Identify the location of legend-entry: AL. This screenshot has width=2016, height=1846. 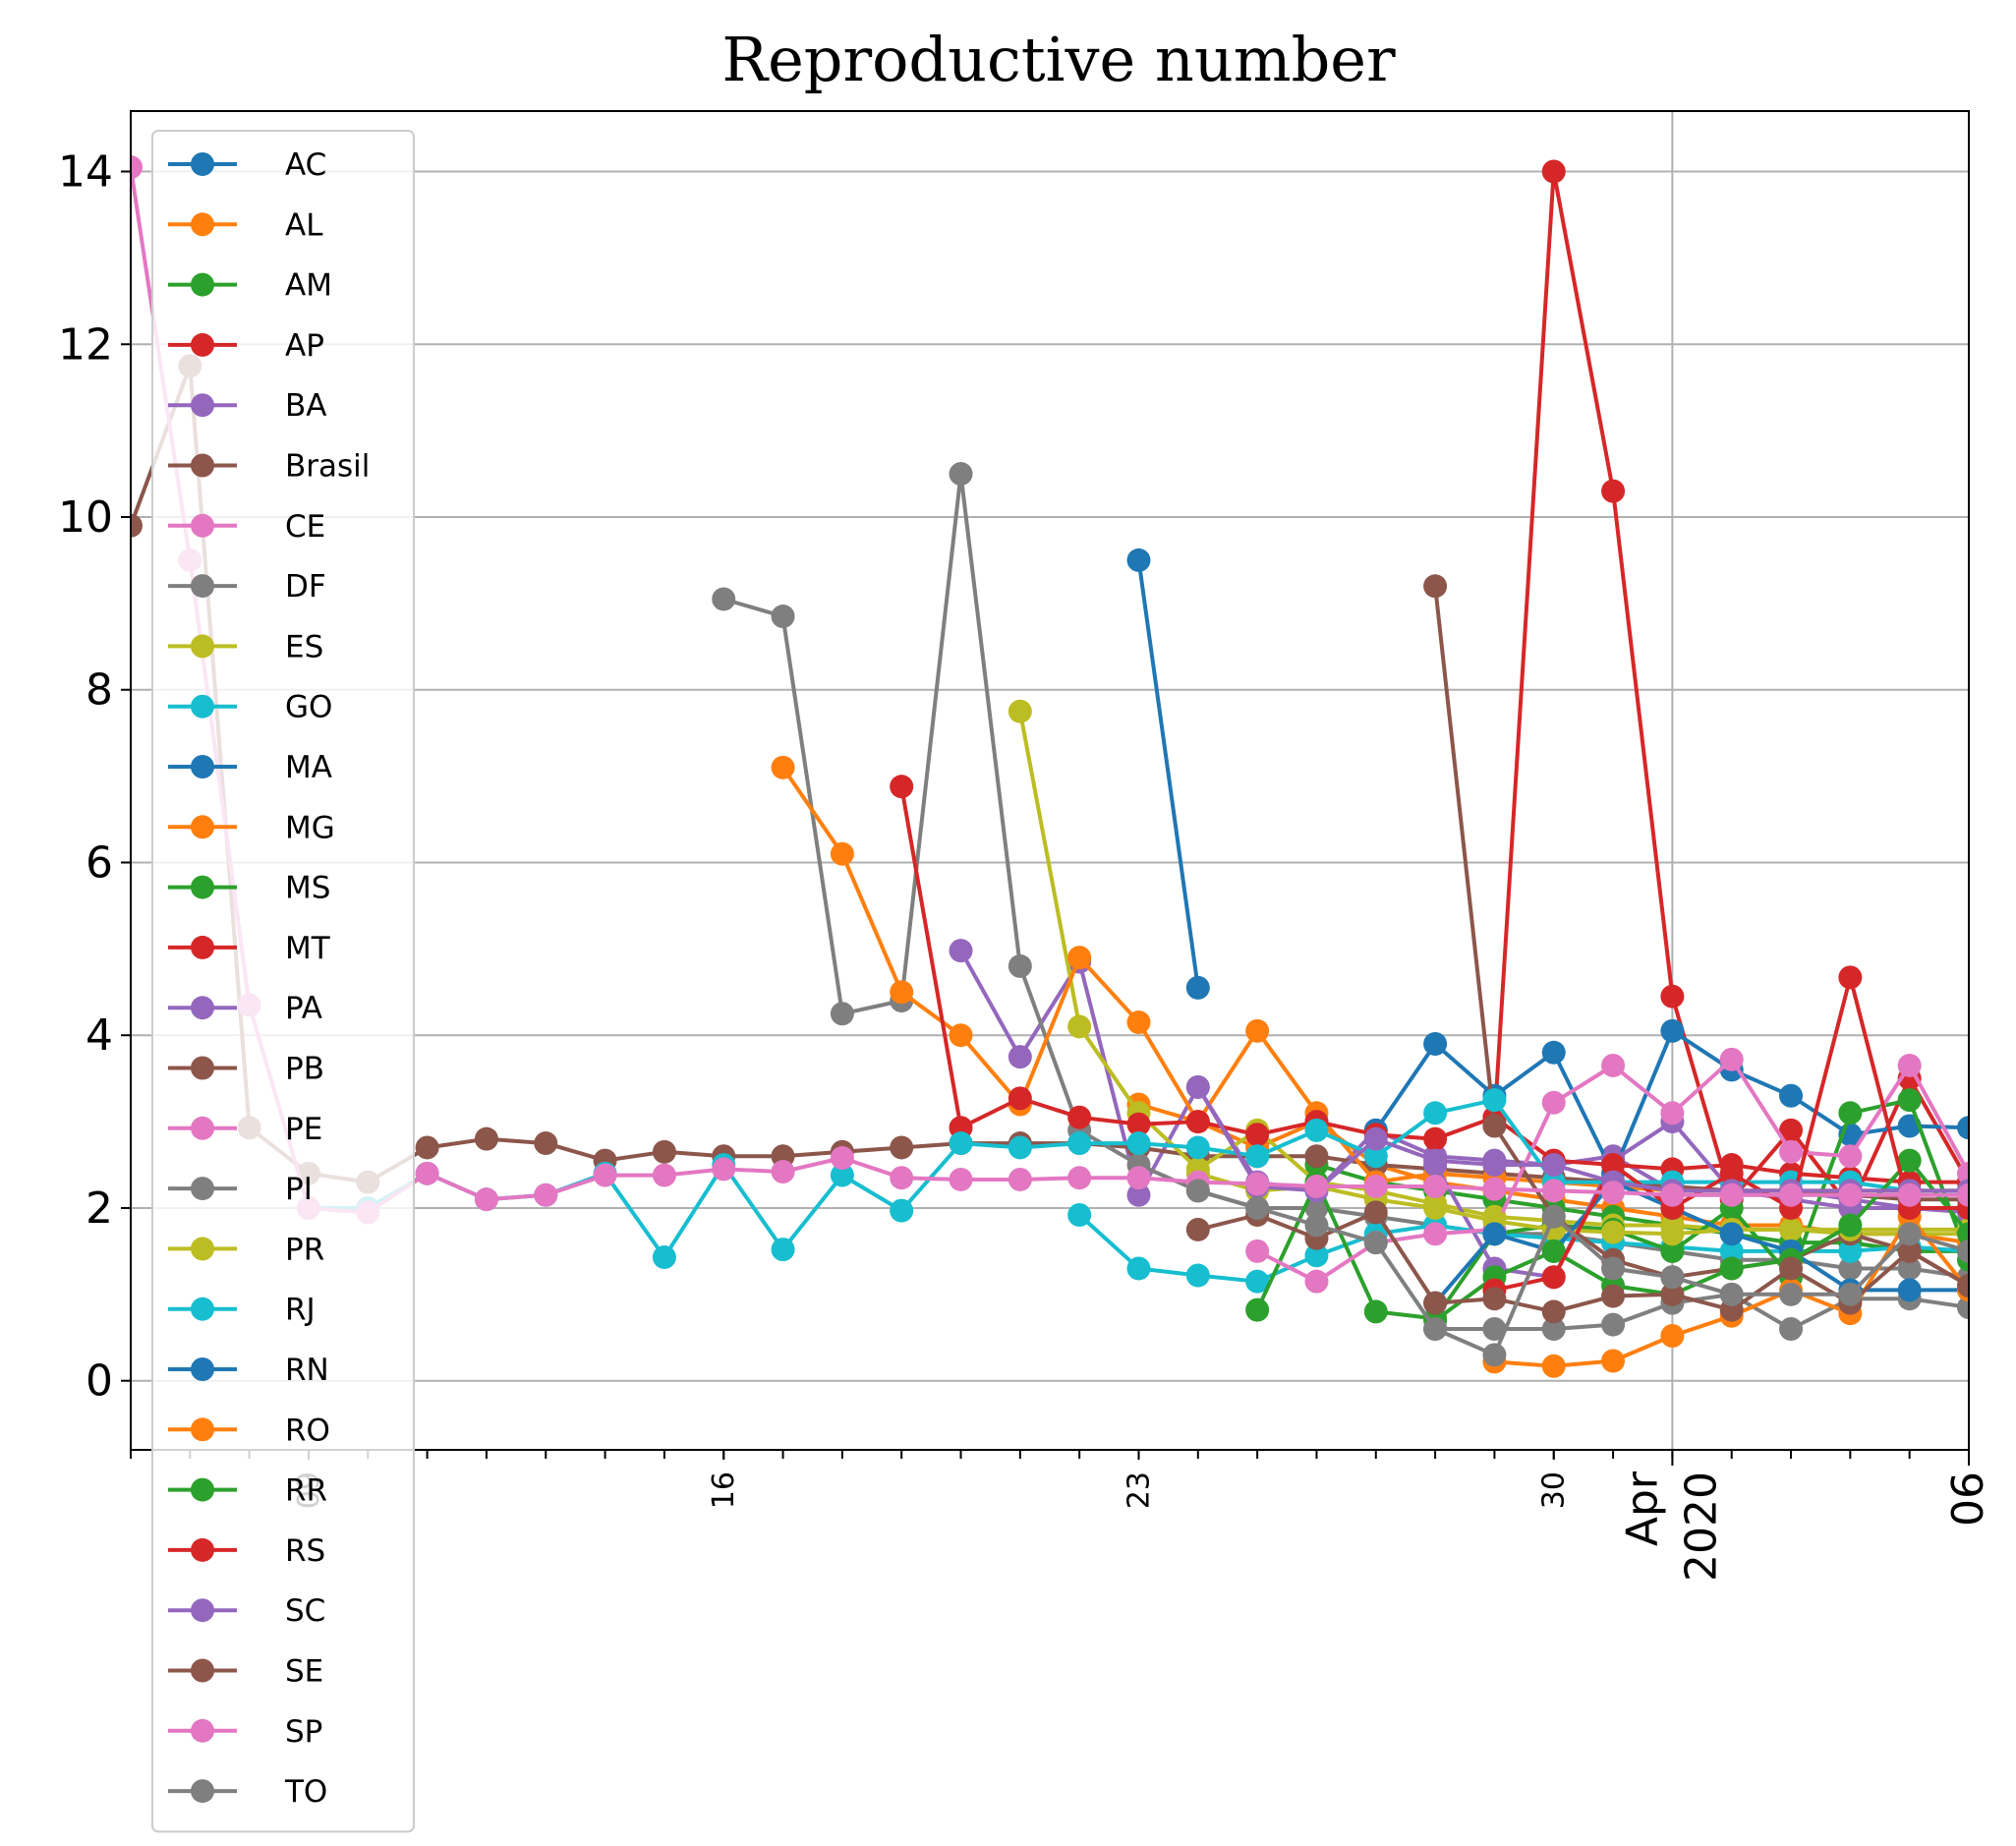
(245, 225).